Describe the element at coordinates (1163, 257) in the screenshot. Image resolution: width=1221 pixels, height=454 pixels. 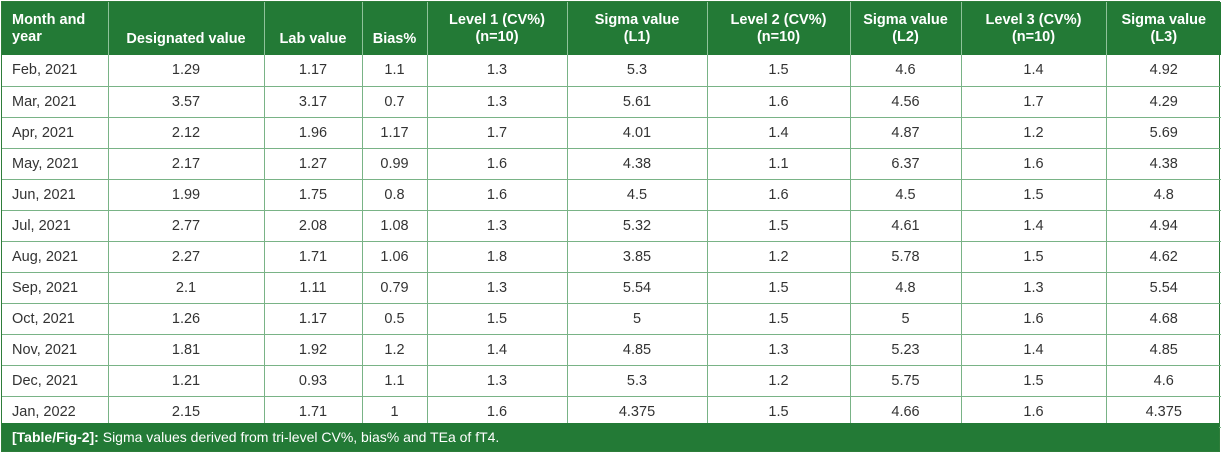
I see `table-cell: 4.62` at that location.